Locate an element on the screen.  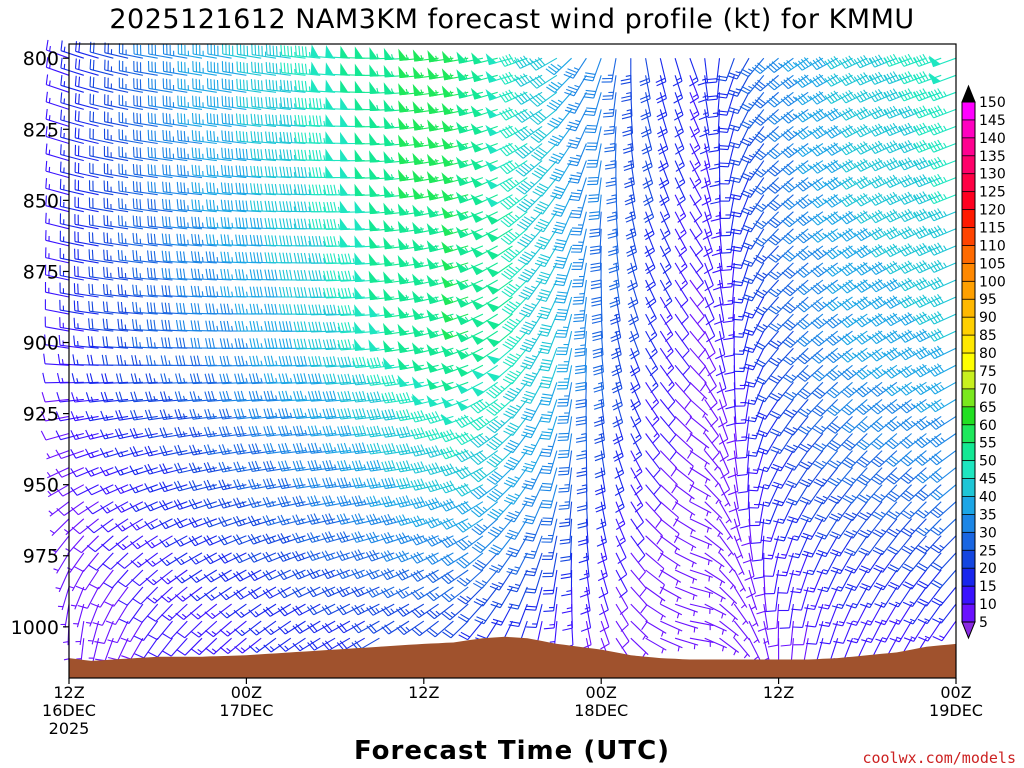
x-tick-label: 12Z is located at coordinates (68, 692).